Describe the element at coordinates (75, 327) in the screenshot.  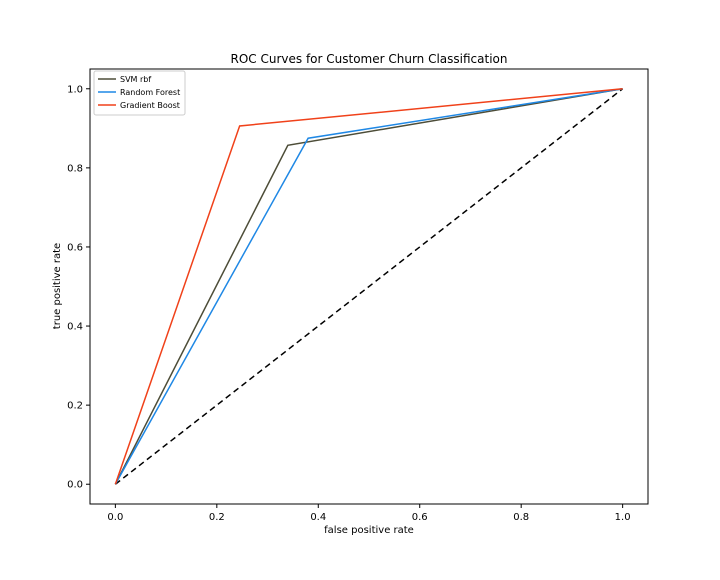
I see `y-tick-label: 0.4` at that location.